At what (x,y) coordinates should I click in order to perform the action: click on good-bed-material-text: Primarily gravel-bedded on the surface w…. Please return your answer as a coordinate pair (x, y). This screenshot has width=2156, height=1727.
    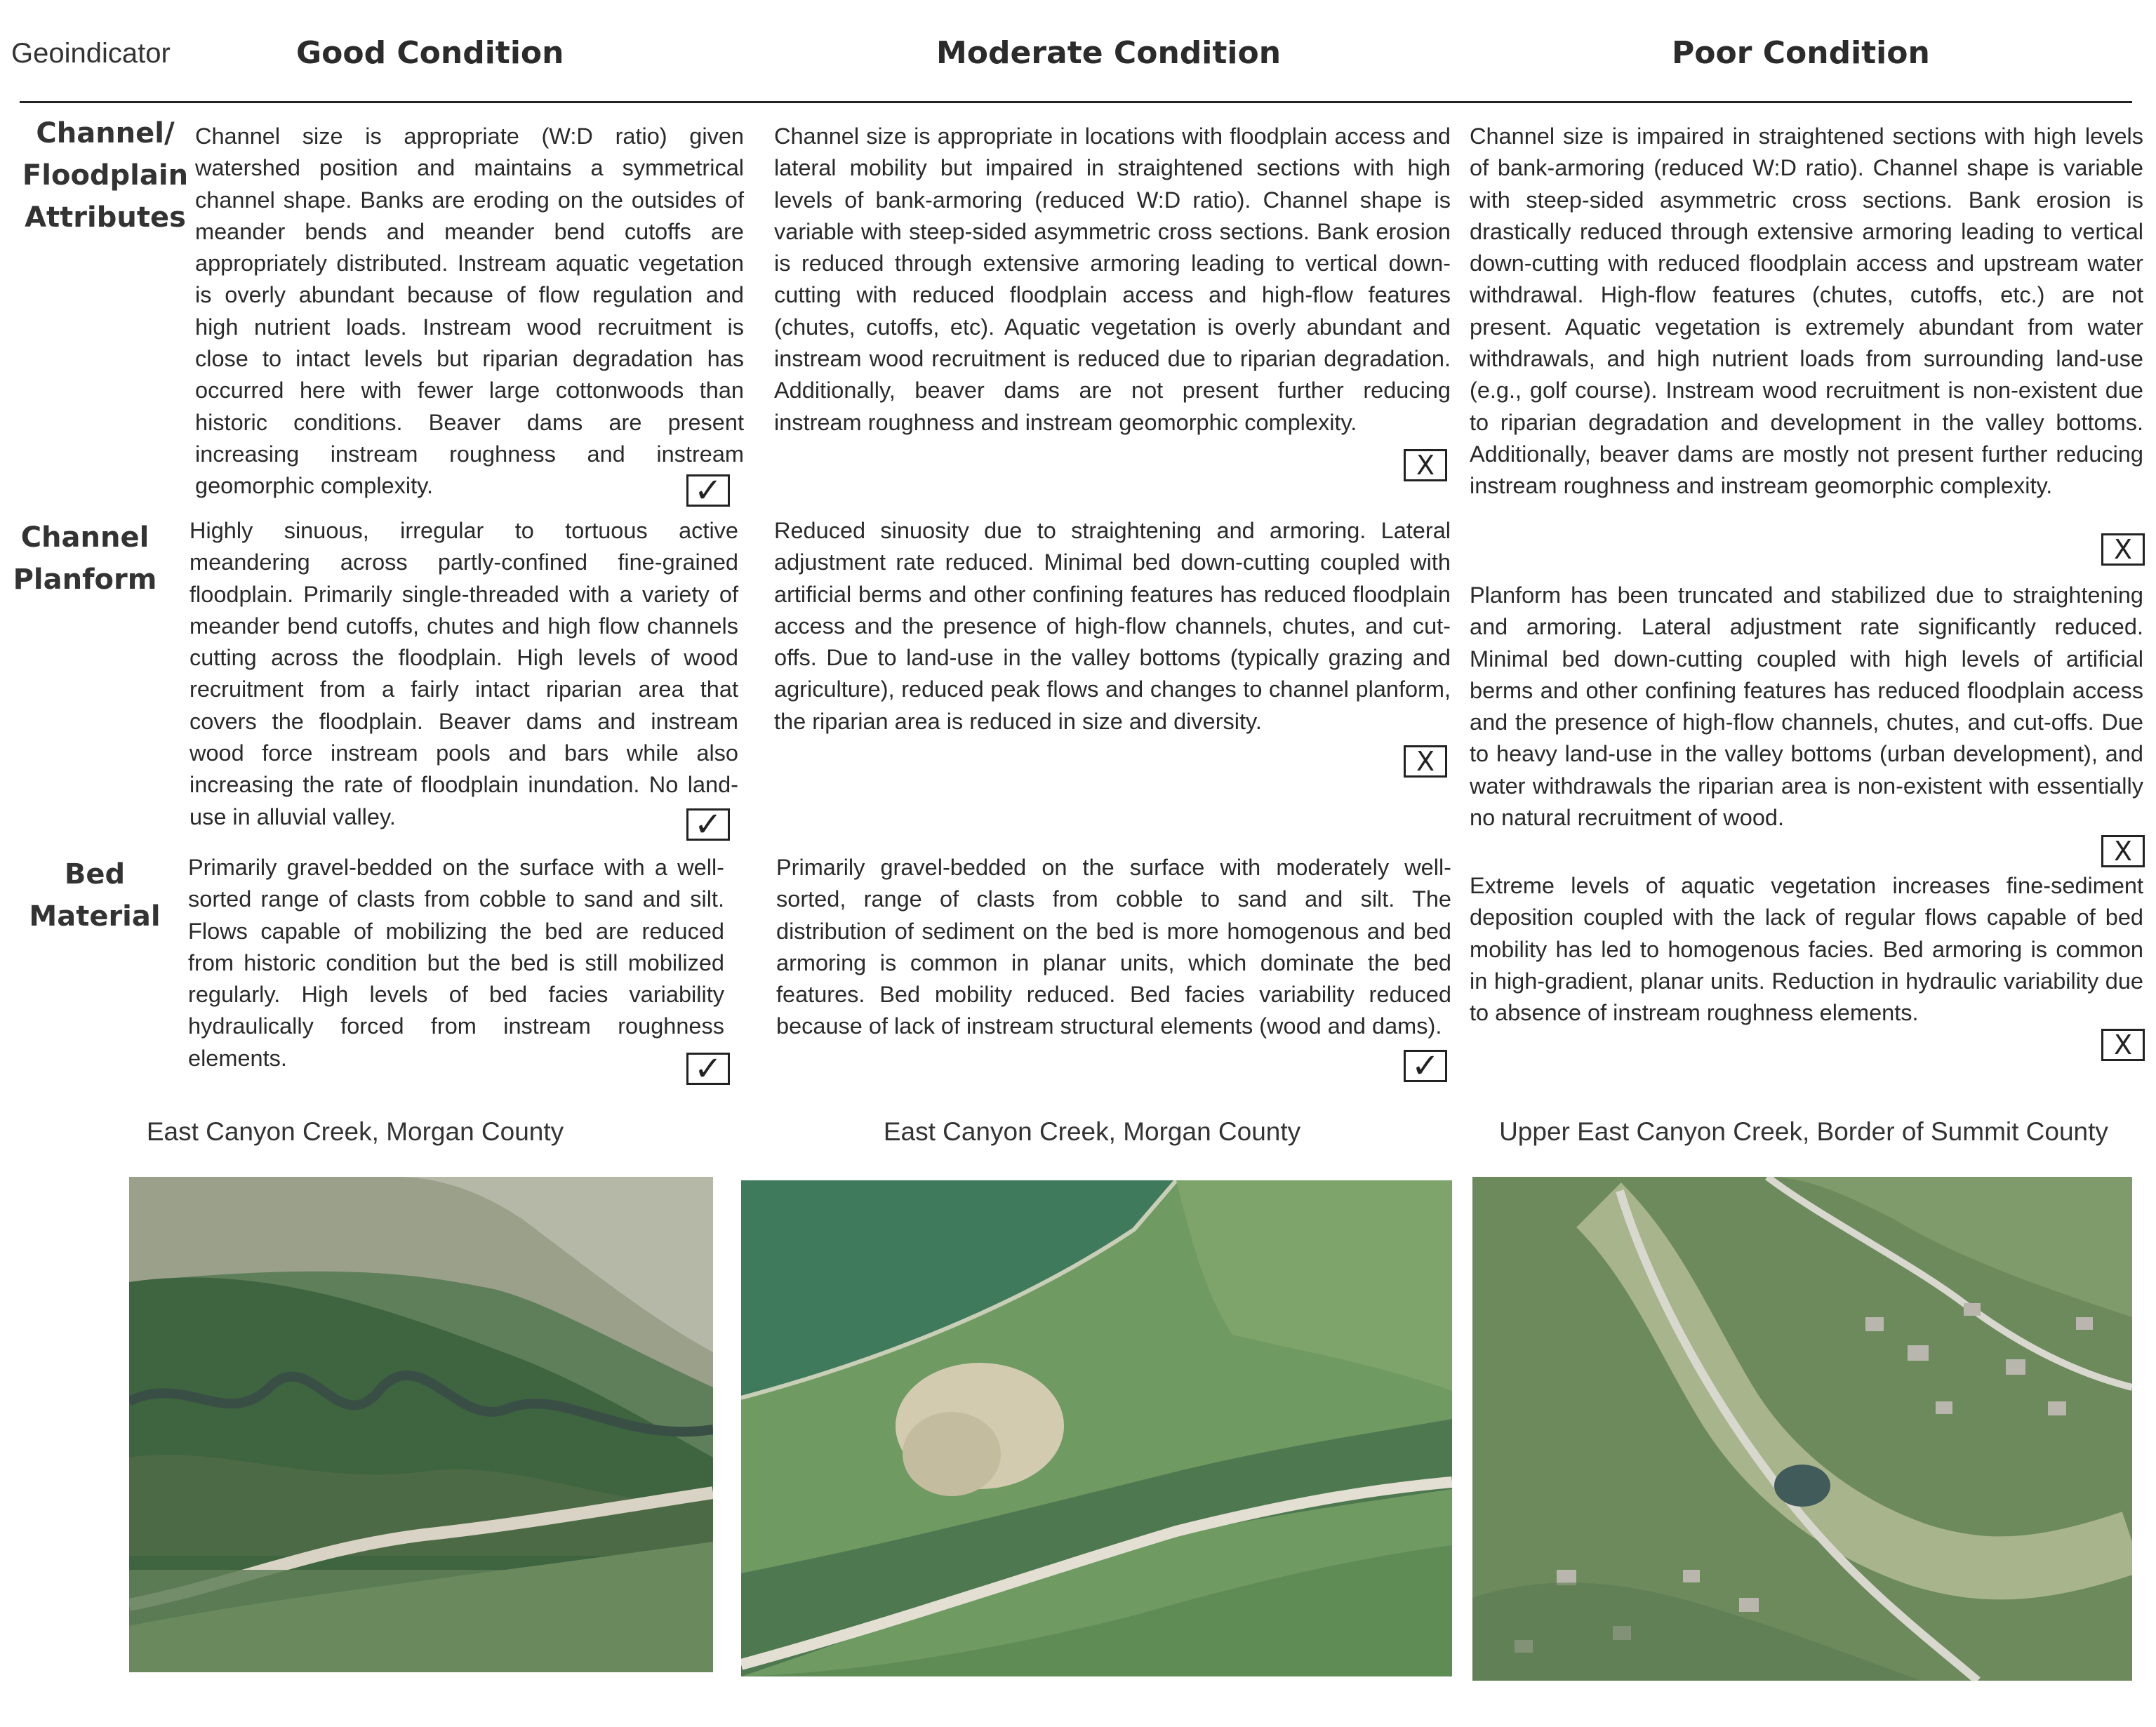
    Looking at the image, I should click on (456, 963).